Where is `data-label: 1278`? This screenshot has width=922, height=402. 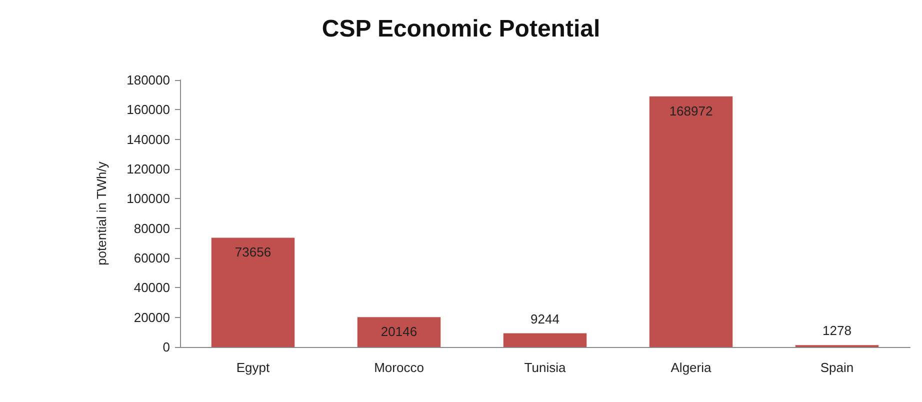
data-label: 1278 is located at coordinates (837, 330).